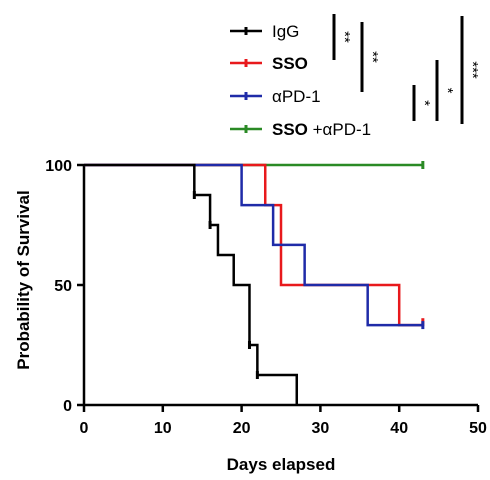 The image size is (490, 480). What do you see at coordinates (281, 464) in the screenshot?
I see `x-axis-title: Days elapsed` at bounding box center [281, 464].